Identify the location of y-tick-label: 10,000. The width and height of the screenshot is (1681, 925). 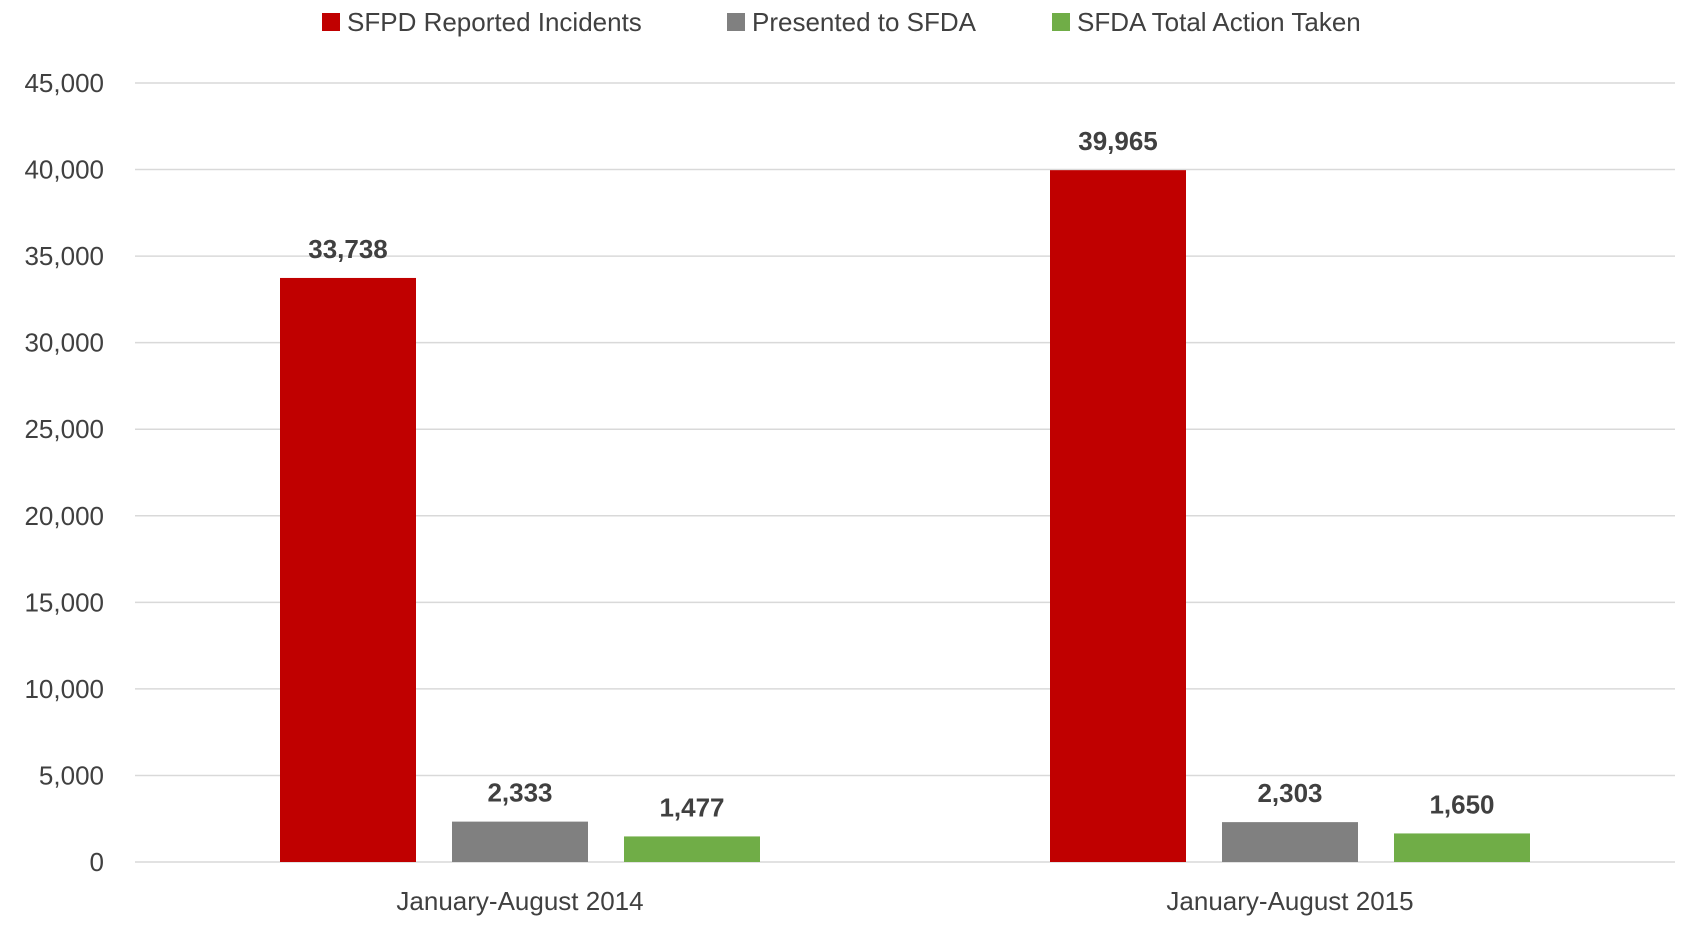
(64, 689).